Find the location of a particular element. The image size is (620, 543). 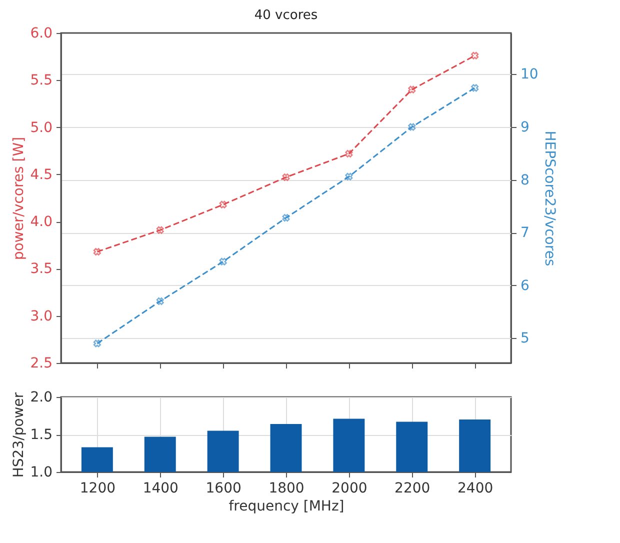

x-tick-label: 1200 is located at coordinates (98, 488).